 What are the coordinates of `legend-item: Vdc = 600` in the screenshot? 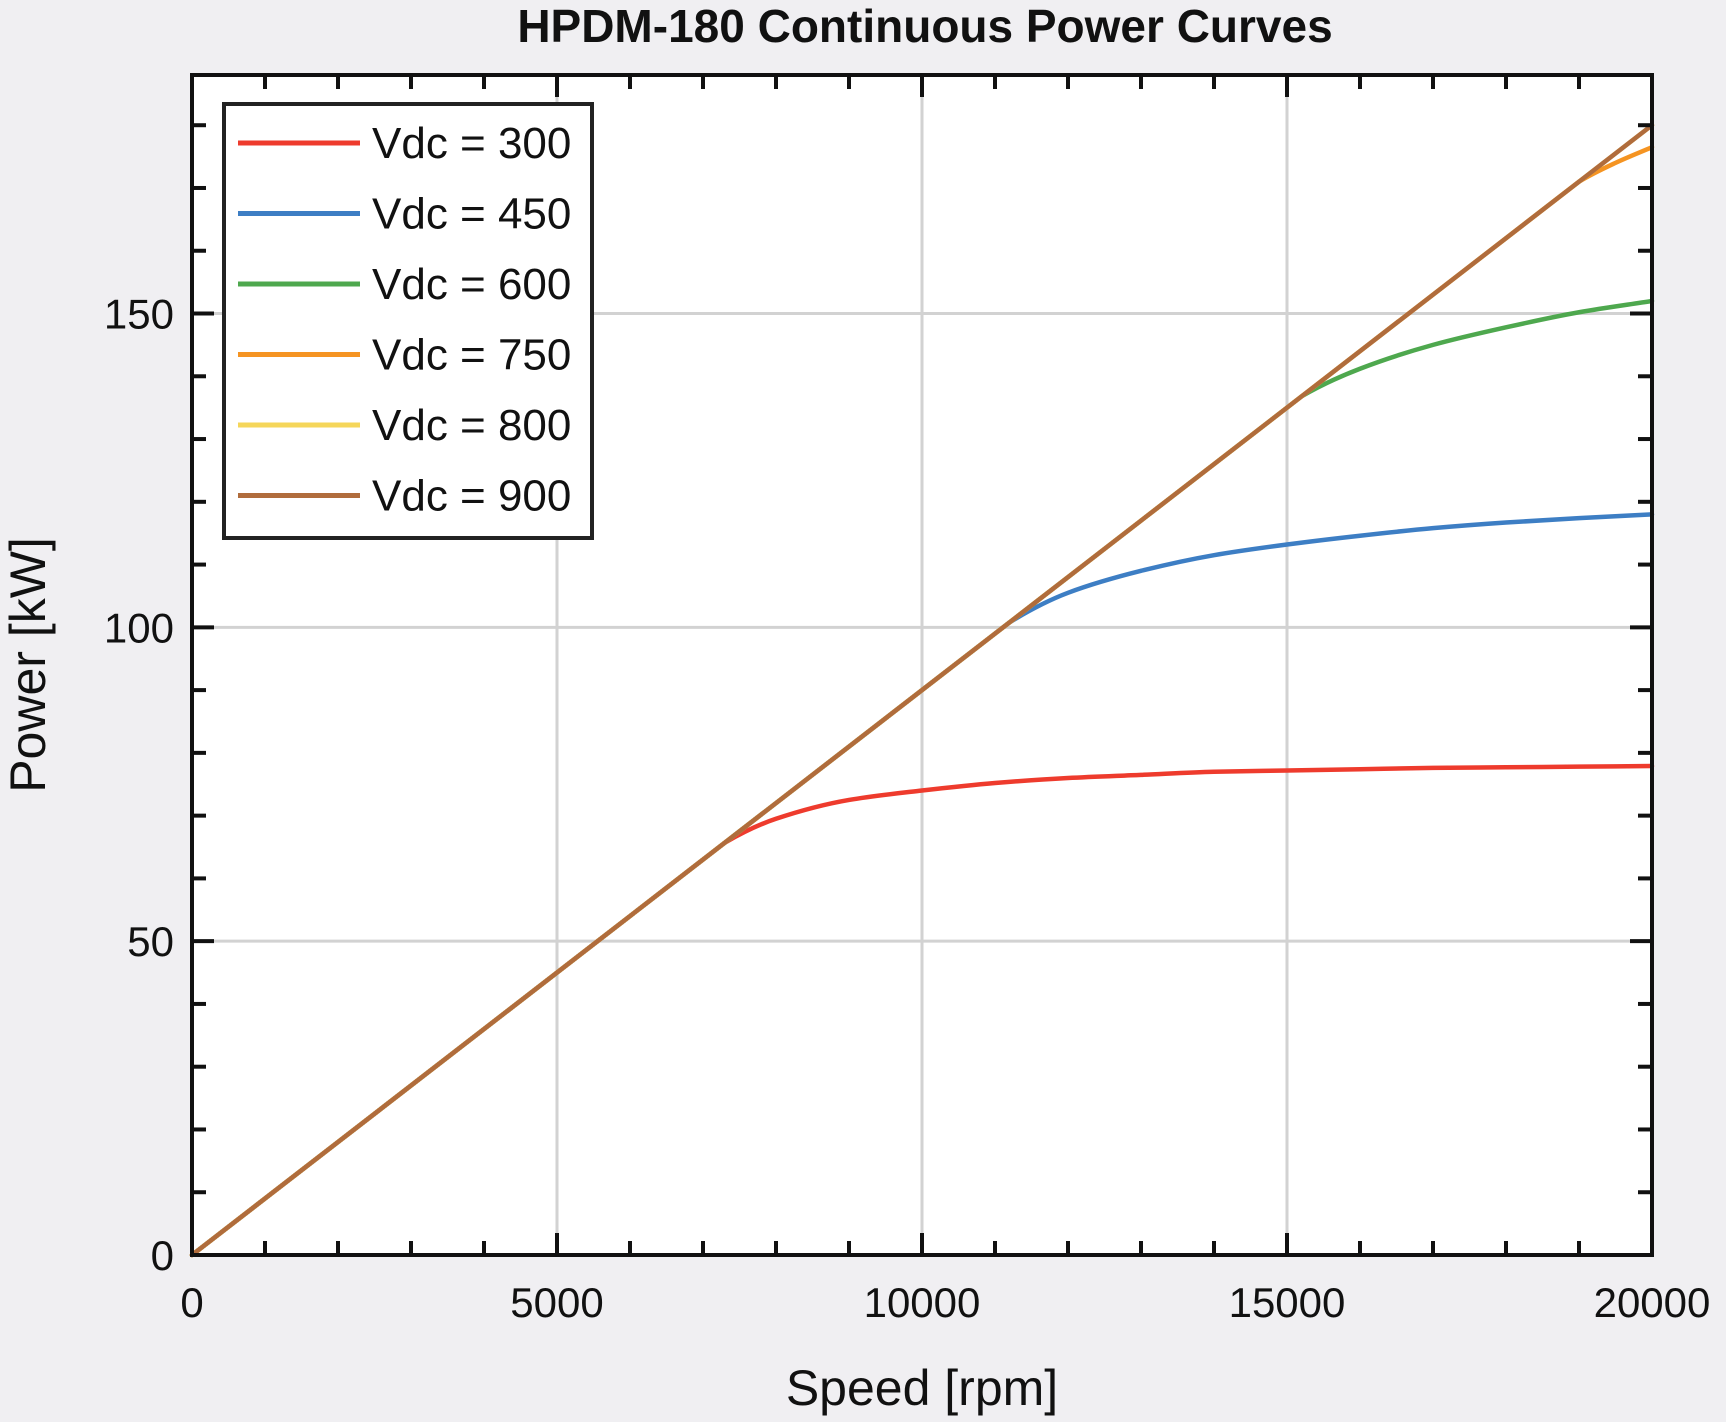 It's located at (404, 284).